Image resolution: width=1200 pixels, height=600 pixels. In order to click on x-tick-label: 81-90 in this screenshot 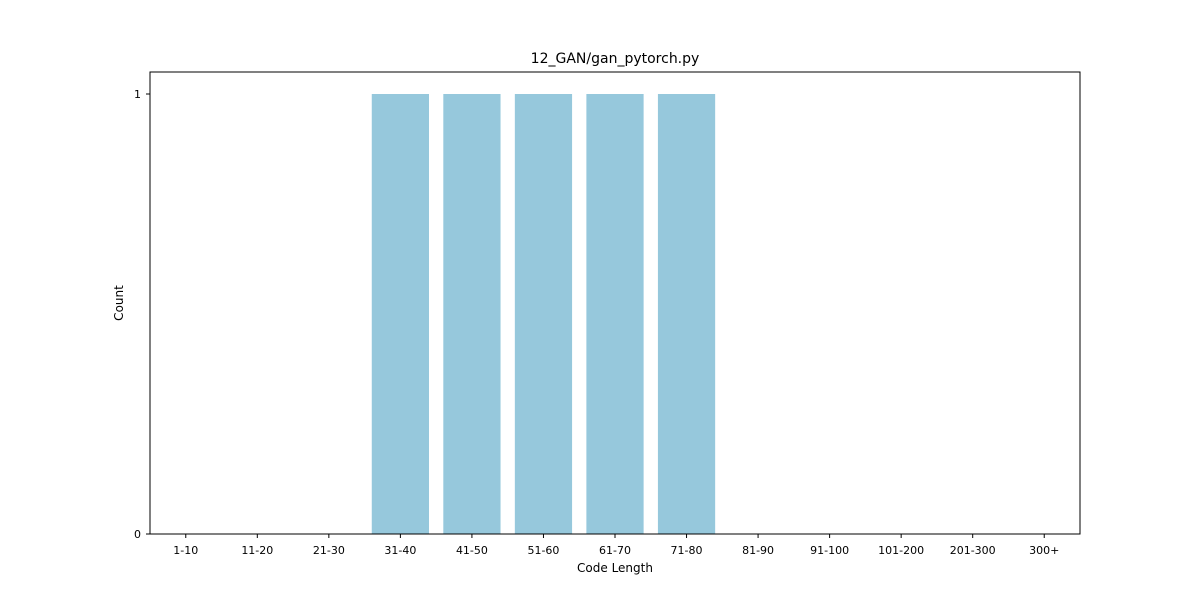, I will do `click(758, 550)`.